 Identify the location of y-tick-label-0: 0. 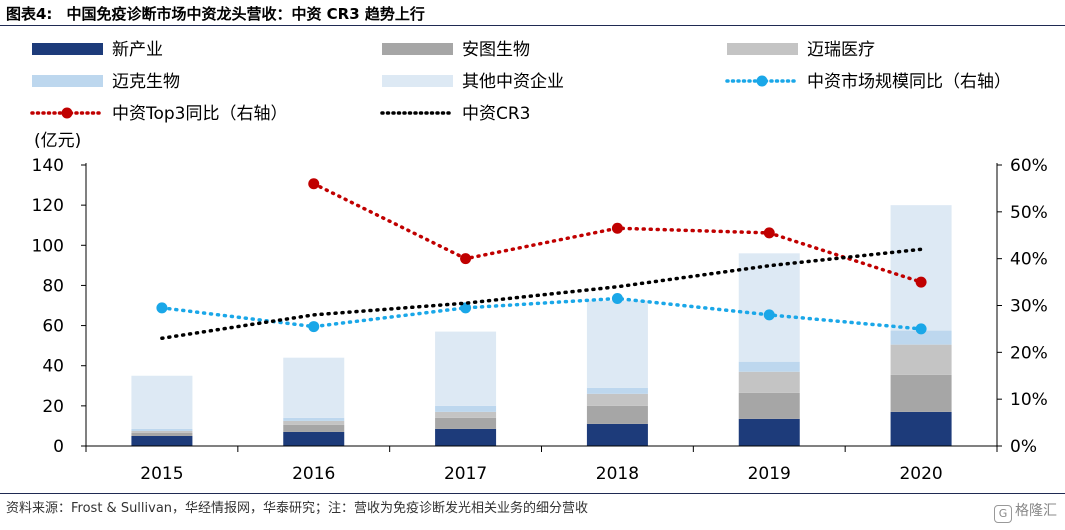
(58, 447).